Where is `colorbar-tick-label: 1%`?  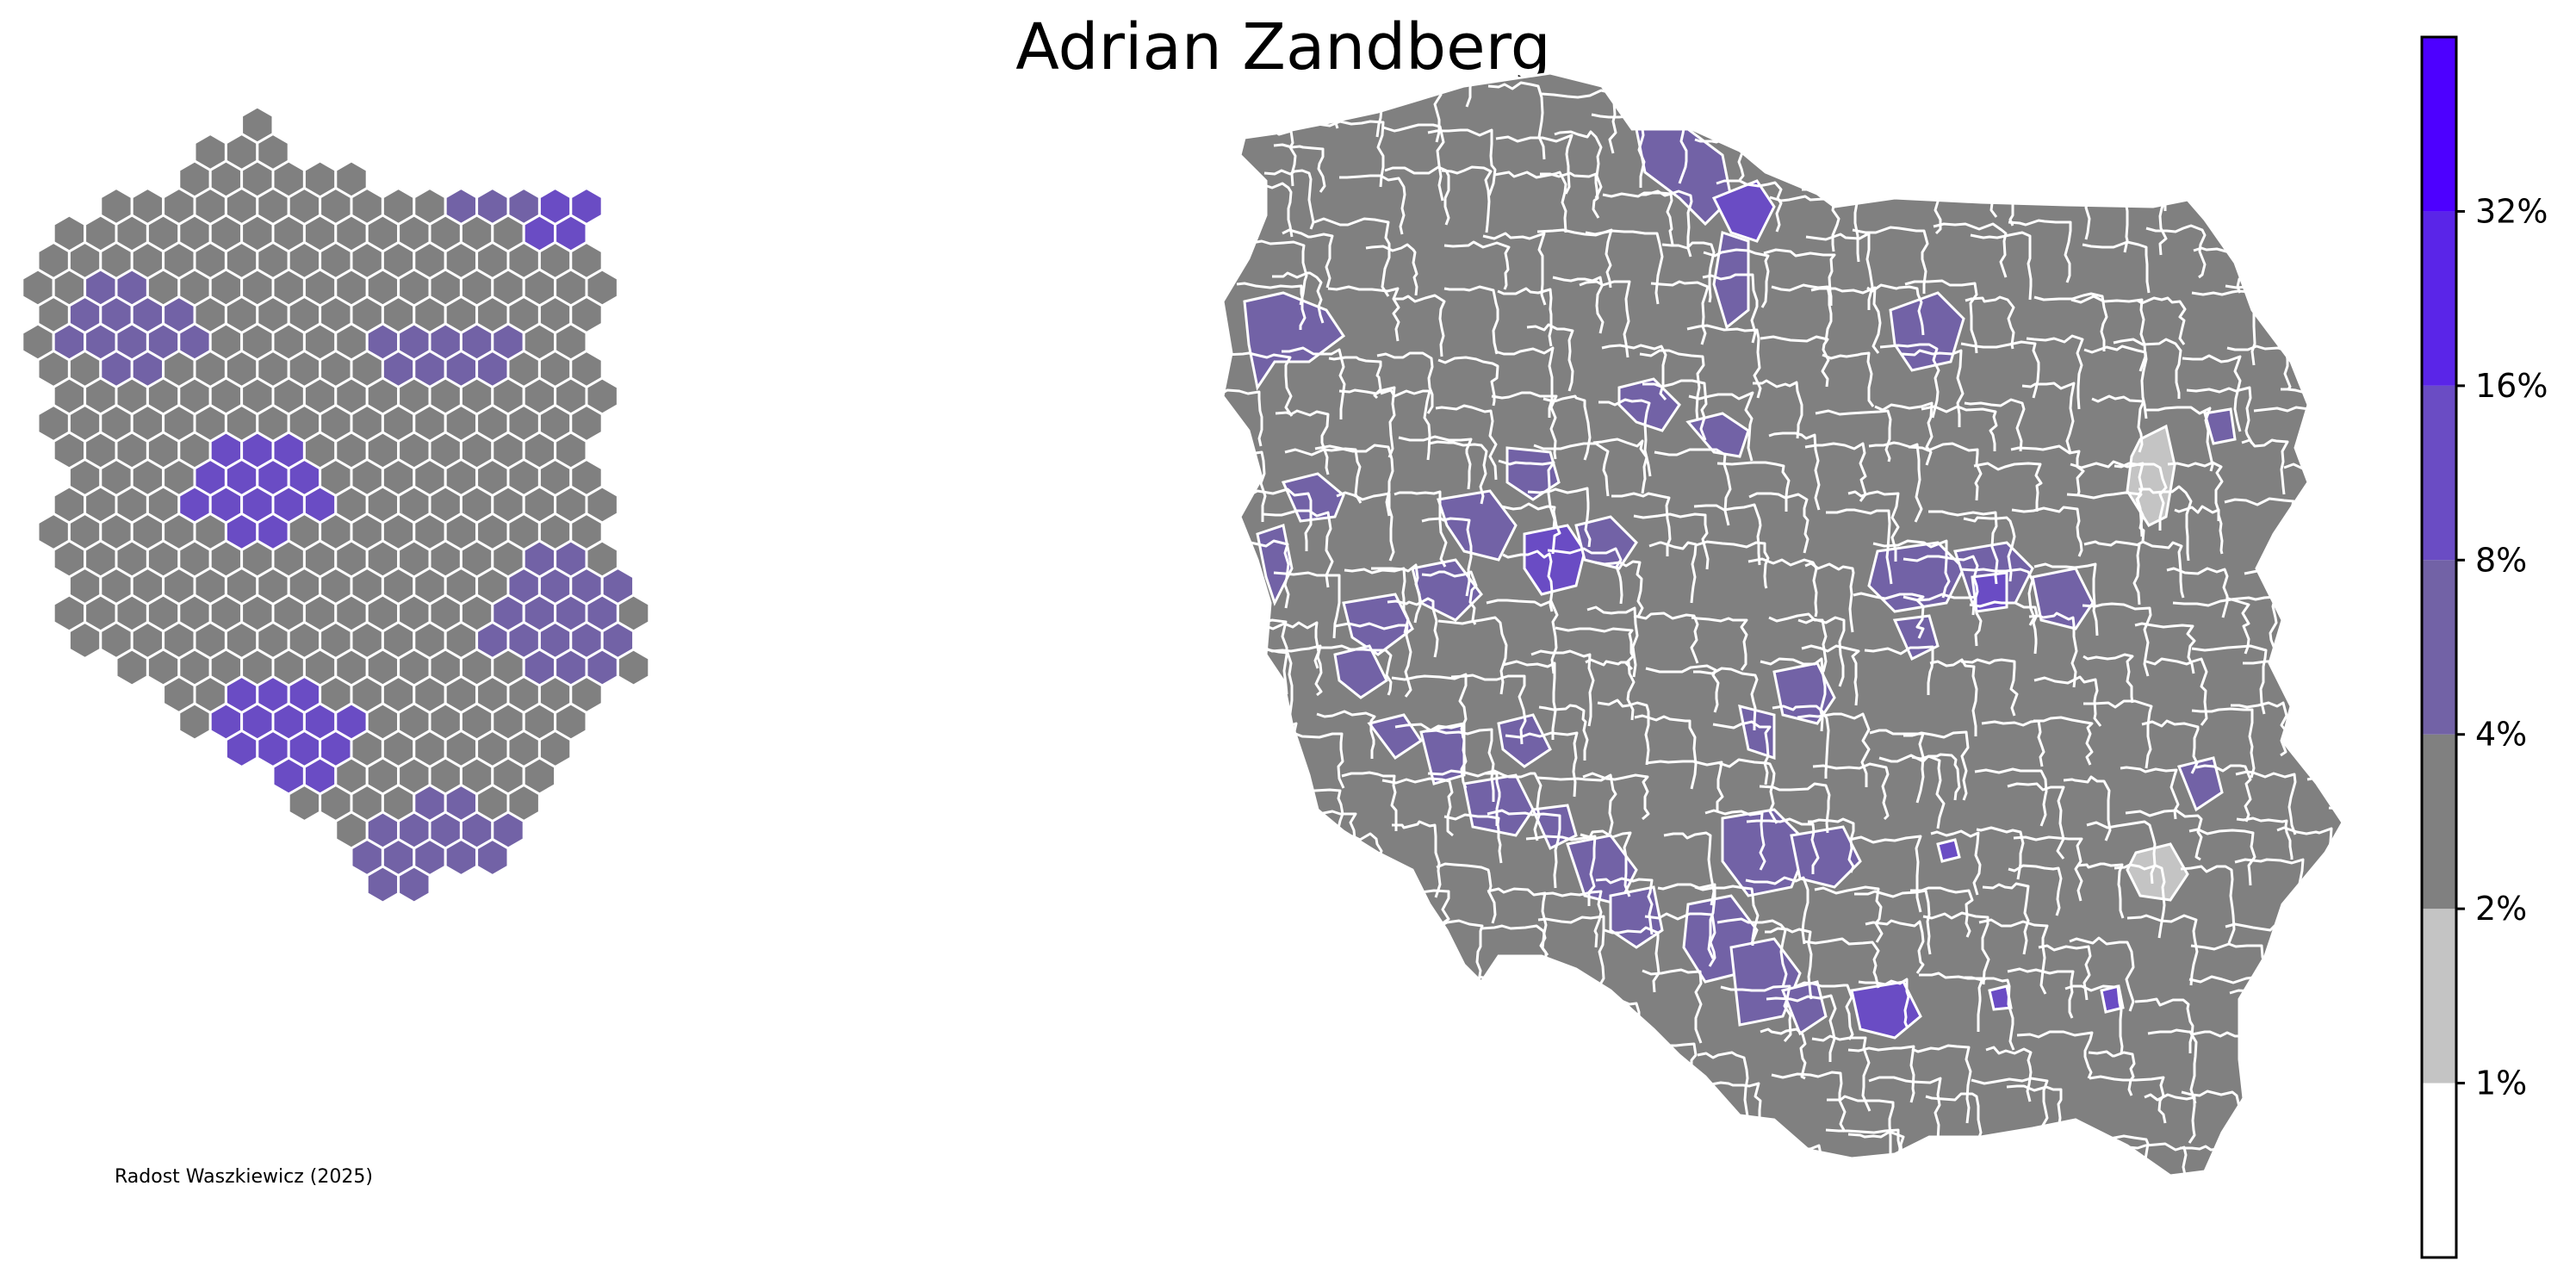 colorbar-tick-label: 1% is located at coordinates (2501, 1083).